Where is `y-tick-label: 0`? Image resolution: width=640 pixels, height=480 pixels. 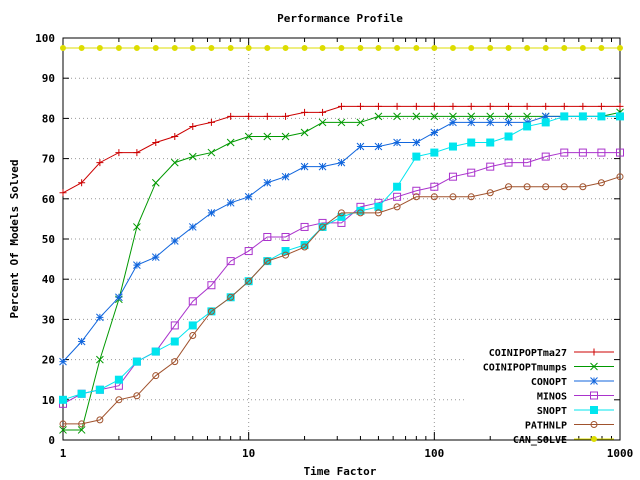 y-tick-label: 0 is located at coordinates (51, 440).